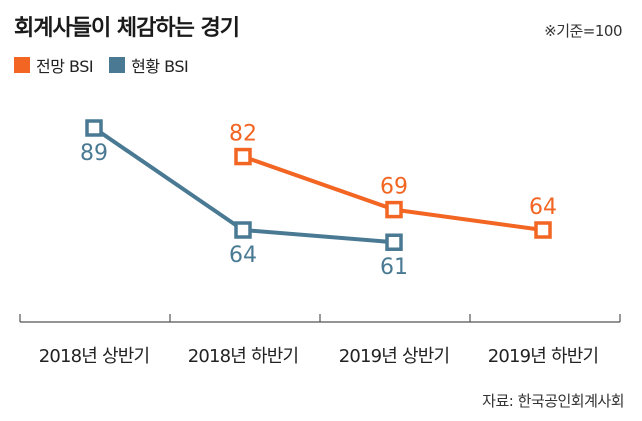 The image size is (642, 421). What do you see at coordinates (394, 356) in the screenshot?
I see `x-tick-label-2: 2019년 상반기` at bounding box center [394, 356].